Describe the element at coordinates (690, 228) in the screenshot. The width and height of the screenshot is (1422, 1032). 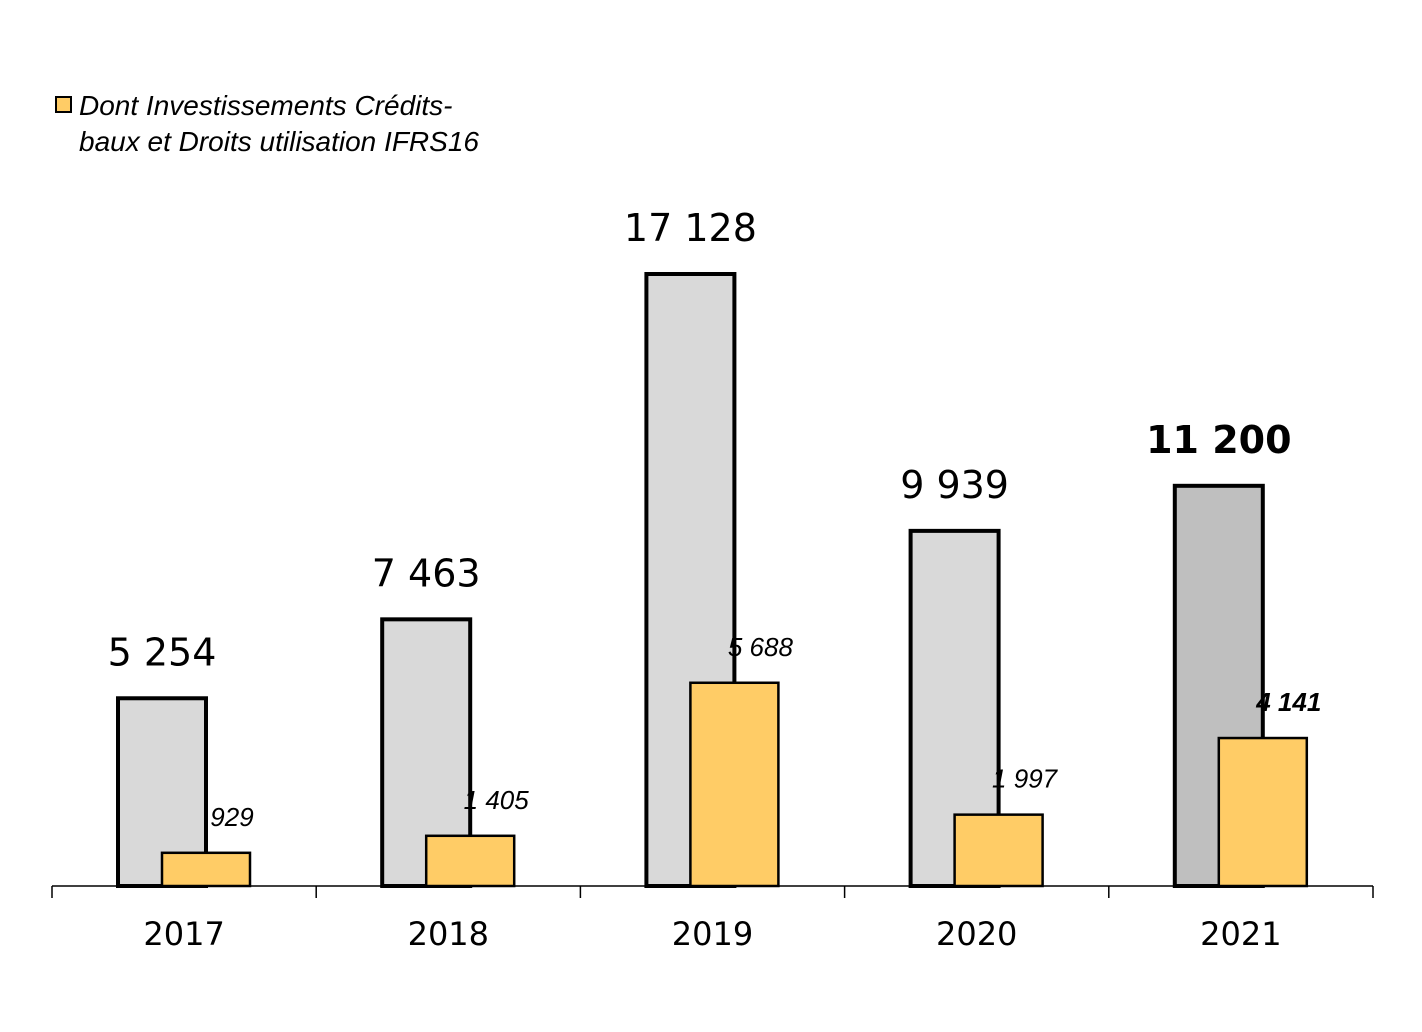
I see `data-label-total-2019: 17 128` at that location.